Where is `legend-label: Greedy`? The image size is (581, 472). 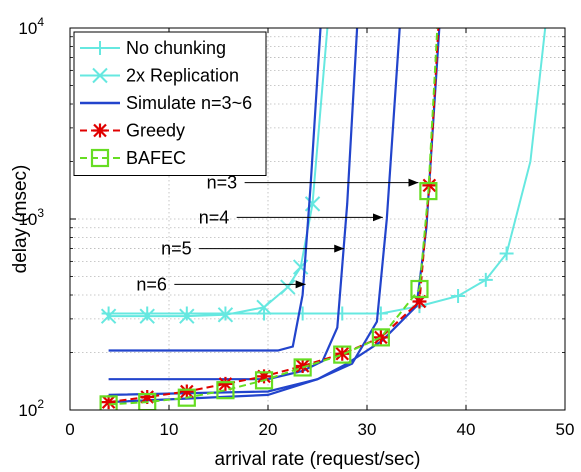
legend-label: Greedy is located at coordinates (155, 131).